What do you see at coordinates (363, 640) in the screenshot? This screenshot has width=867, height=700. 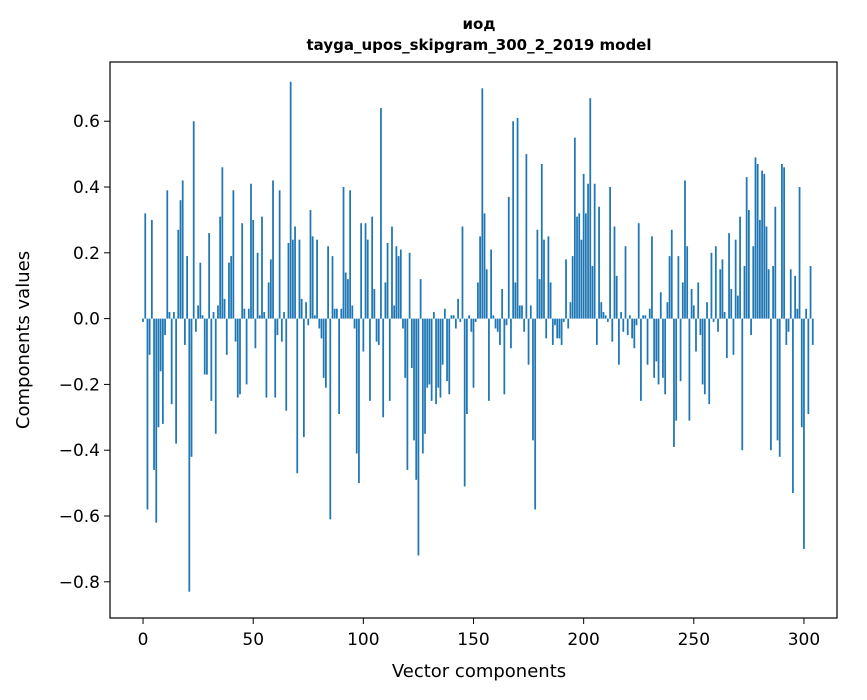 I see `x-tick-label: 100` at bounding box center [363, 640].